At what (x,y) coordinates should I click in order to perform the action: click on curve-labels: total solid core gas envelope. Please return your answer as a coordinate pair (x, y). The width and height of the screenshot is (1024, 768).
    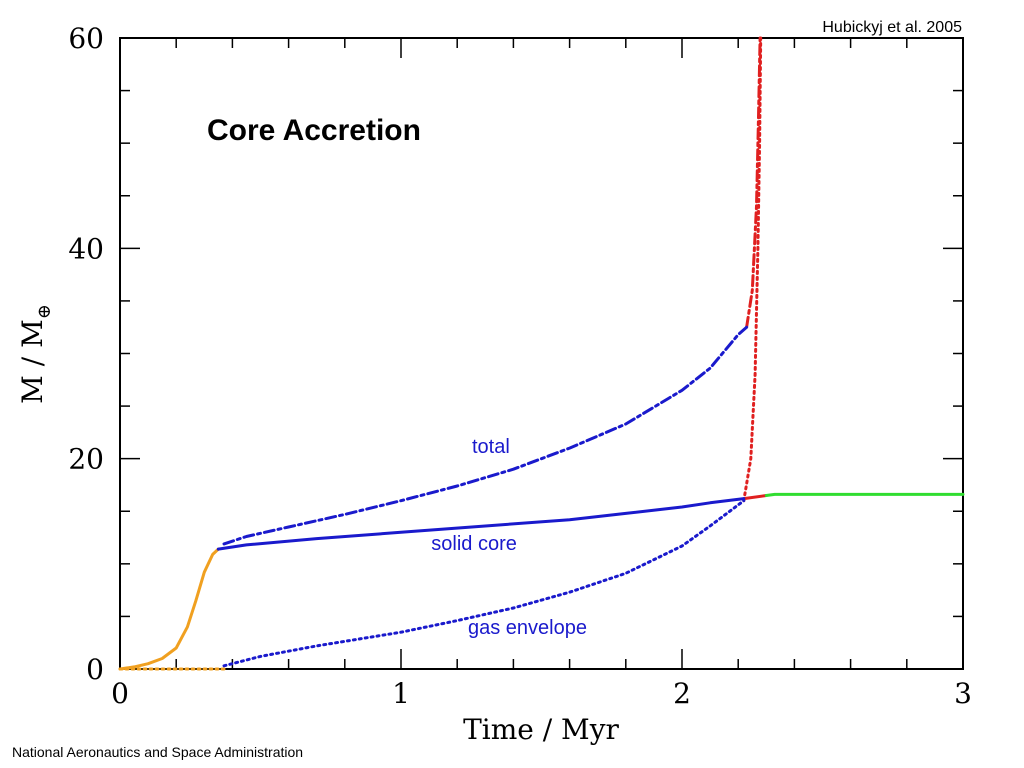
    Looking at the image, I should click on (509, 537).